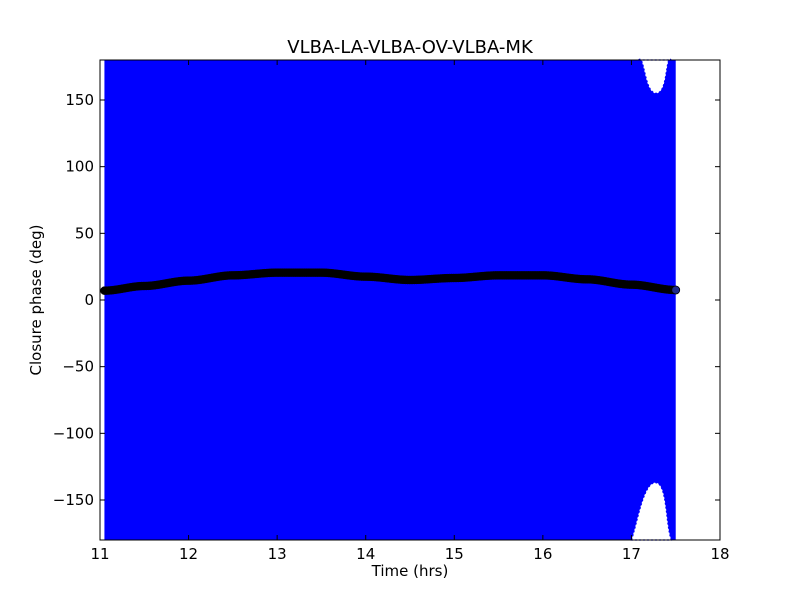  What do you see at coordinates (719, 554) in the screenshot?
I see `x-tick-label: 18` at bounding box center [719, 554].